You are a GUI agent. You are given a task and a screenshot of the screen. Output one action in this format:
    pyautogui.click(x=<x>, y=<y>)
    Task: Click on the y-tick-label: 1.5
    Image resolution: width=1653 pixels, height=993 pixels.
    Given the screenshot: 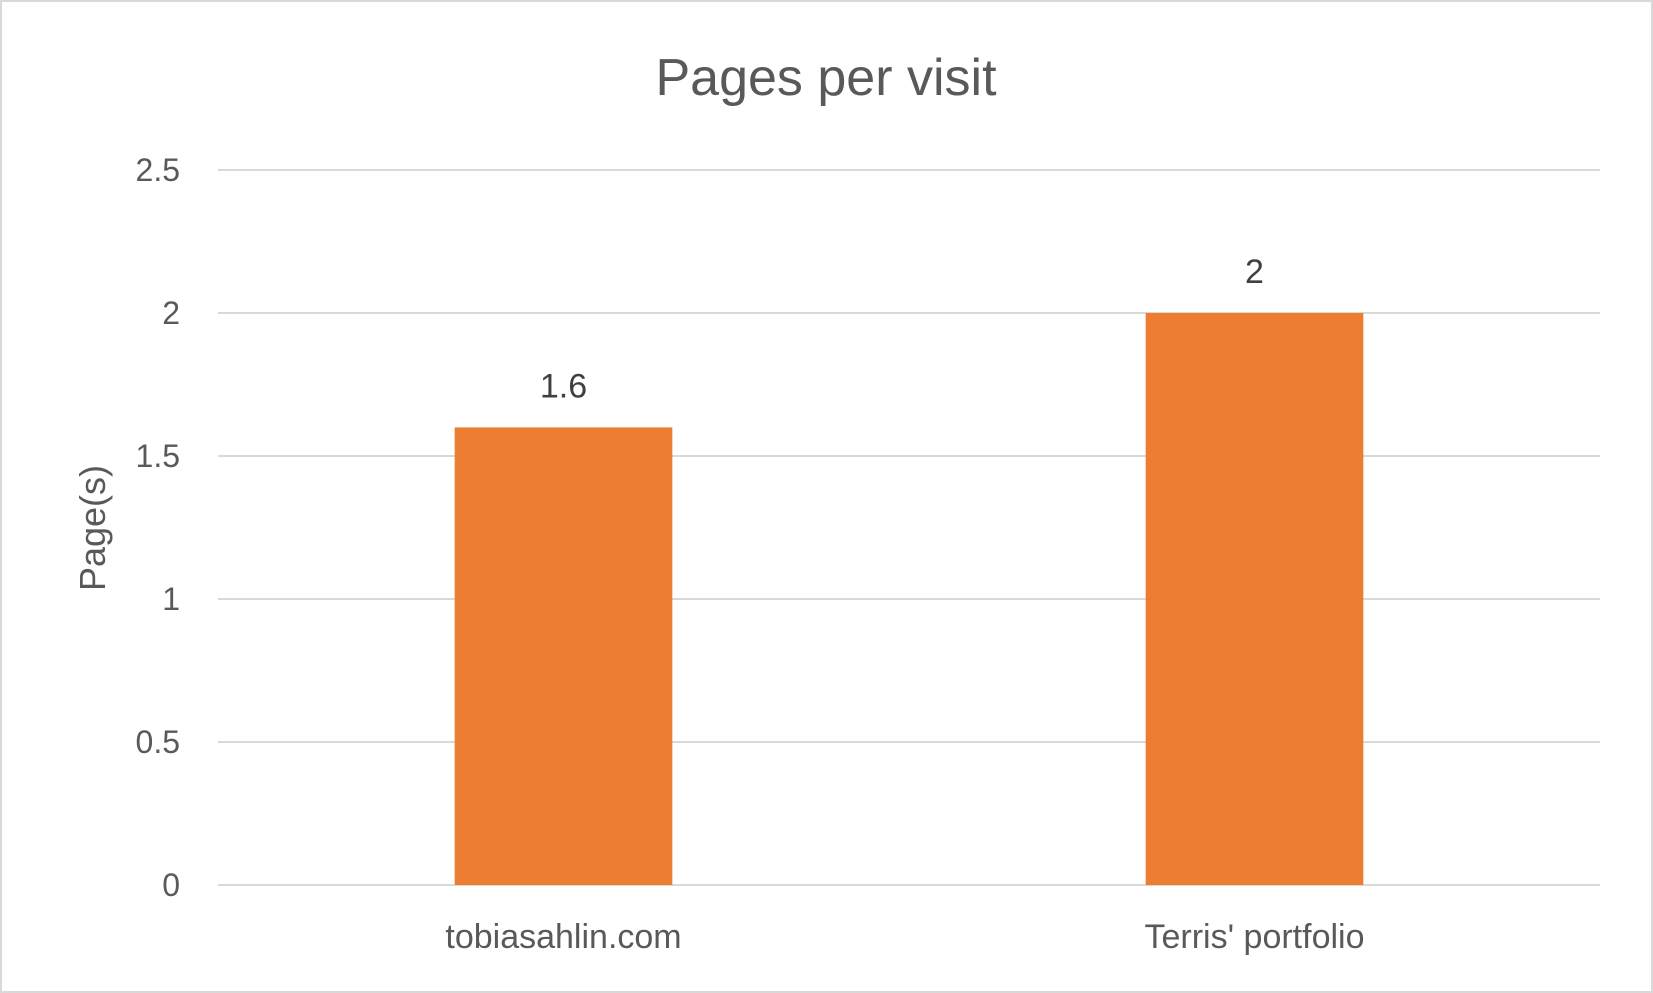 What is the action you would take?
    pyautogui.click(x=158, y=456)
    